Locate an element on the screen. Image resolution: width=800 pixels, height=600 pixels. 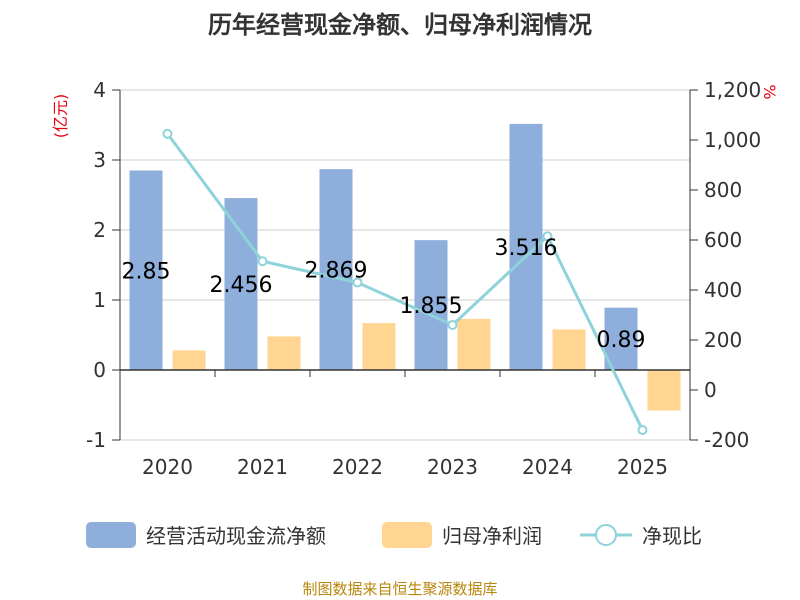
data-label: 3.516 is located at coordinates (526, 248).